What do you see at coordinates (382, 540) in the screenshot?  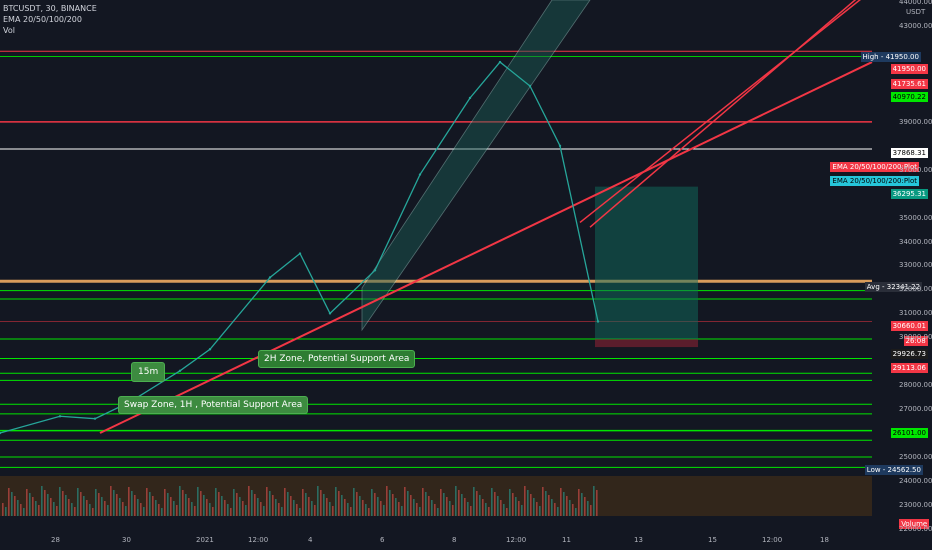 I see `x-tick-label: 6` at bounding box center [382, 540].